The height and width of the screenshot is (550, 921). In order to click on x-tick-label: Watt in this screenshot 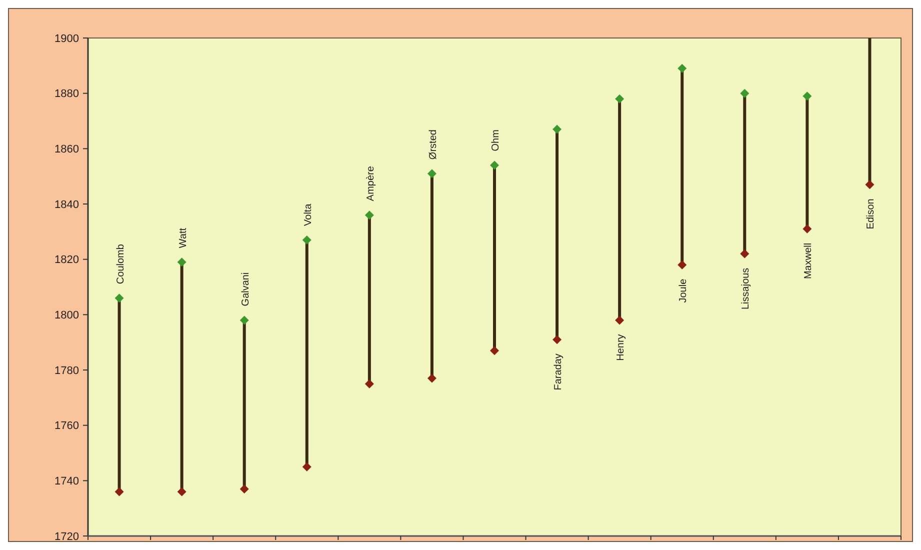, I will do `click(183, 238)`.